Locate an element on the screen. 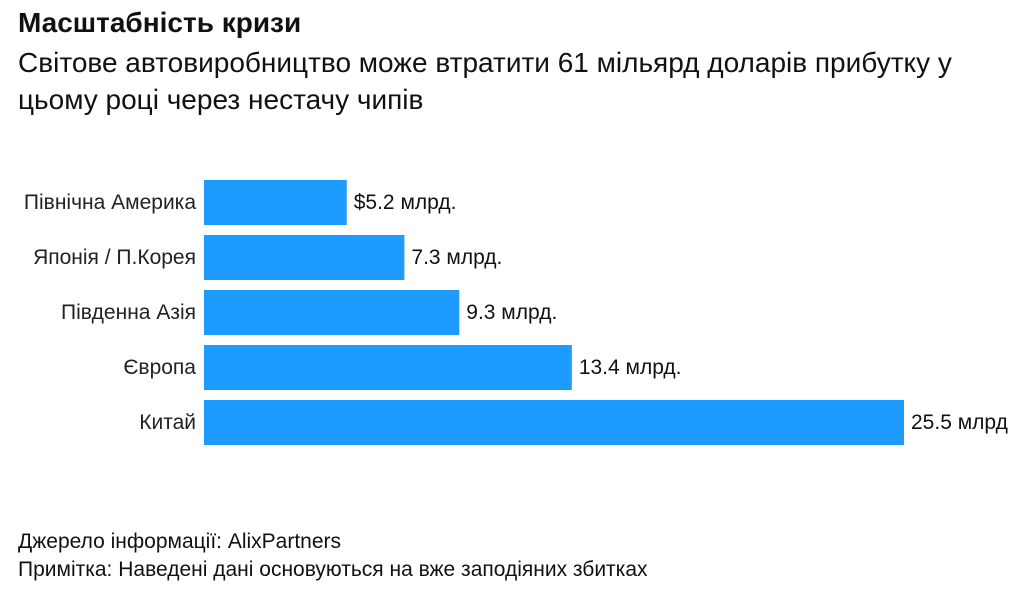 Image resolution: width=1024 pixels, height=590 pixels. value-label: $5.2 млрд. is located at coordinates (405, 202).